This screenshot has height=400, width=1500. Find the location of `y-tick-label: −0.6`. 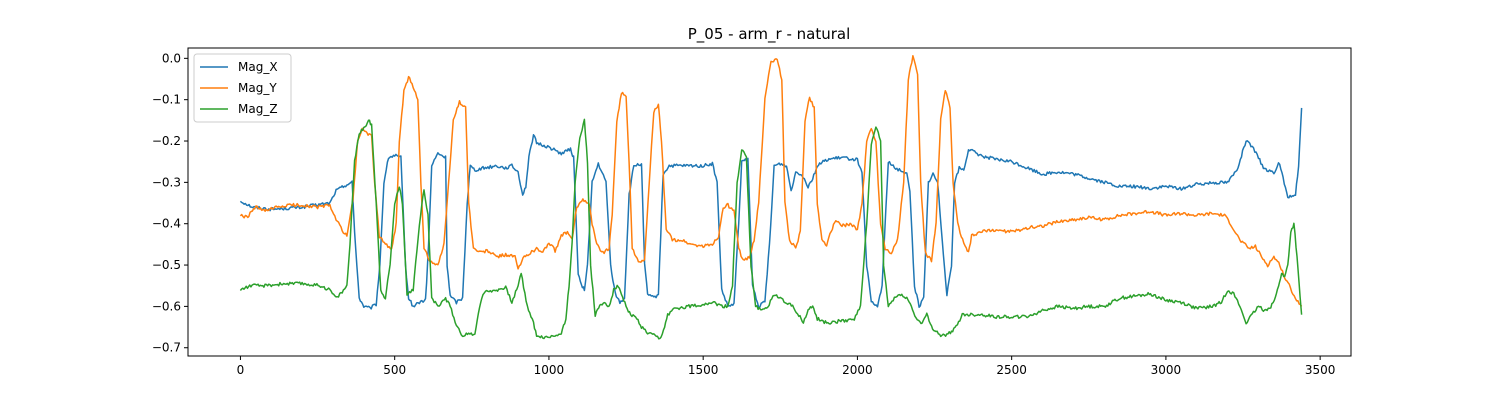

y-tick-label: −0.6 is located at coordinates (166, 306).